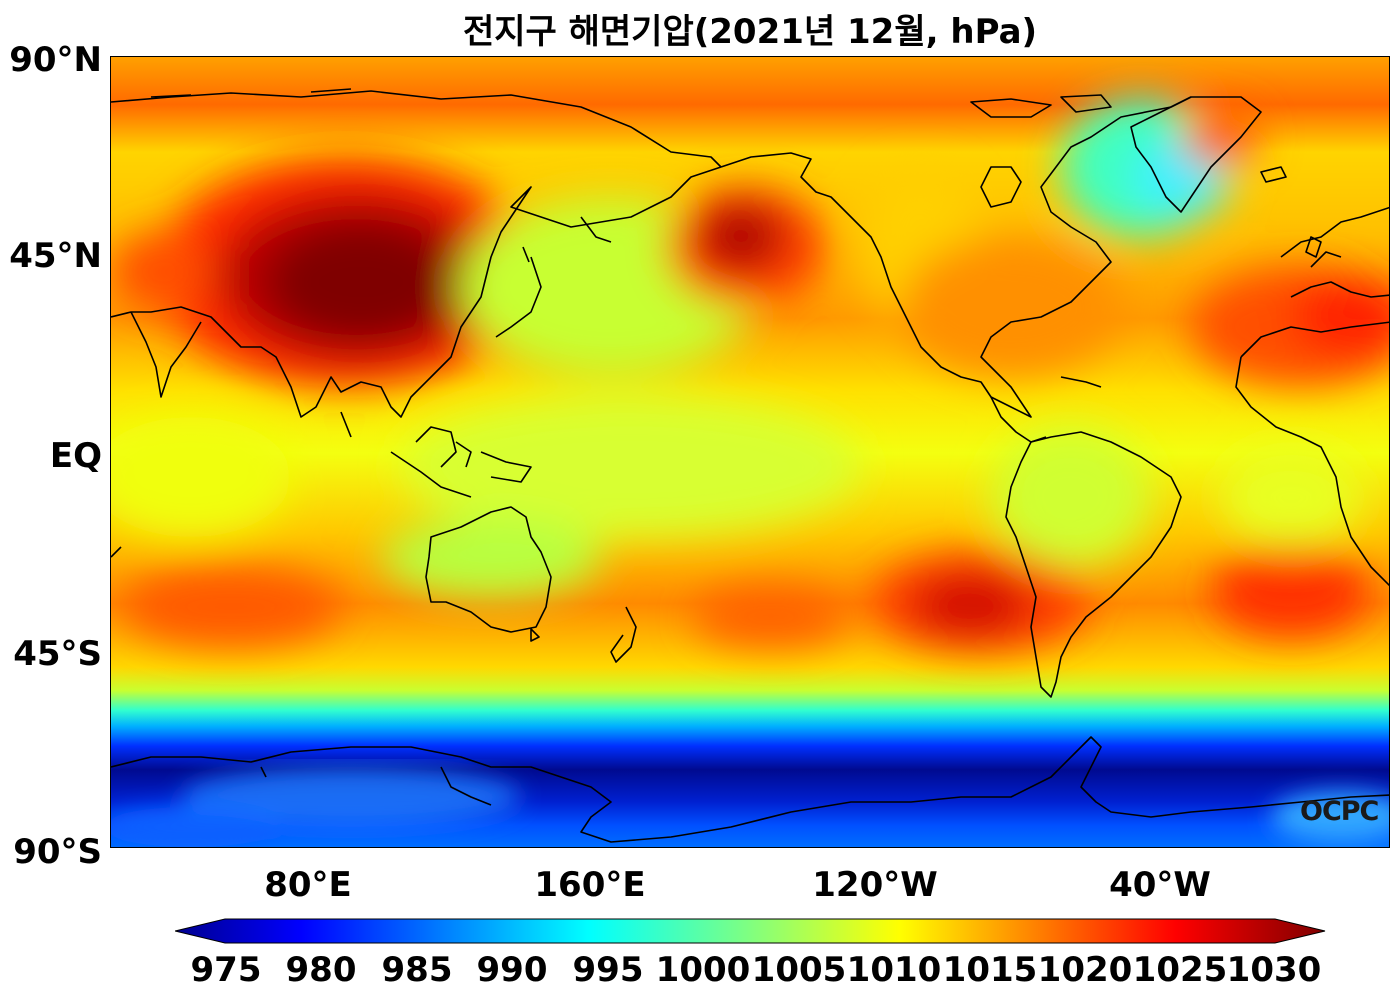 The height and width of the screenshot is (1001, 1400). What do you see at coordinates (226, 970) in the screenshot?
I see `colorbar-tick-label: 975` at bounding box center [226, 970].